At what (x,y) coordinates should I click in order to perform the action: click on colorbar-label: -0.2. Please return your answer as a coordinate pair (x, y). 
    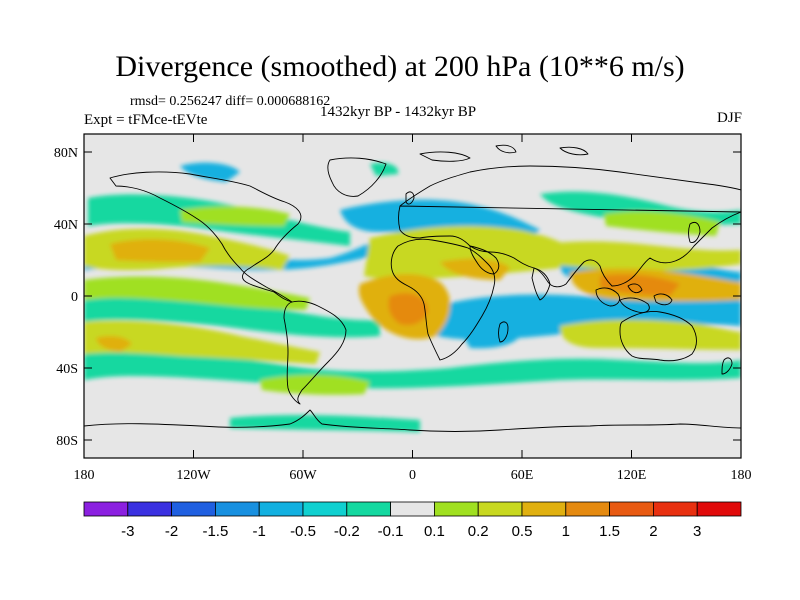
    Looking at the image, I should click on (347, 531).